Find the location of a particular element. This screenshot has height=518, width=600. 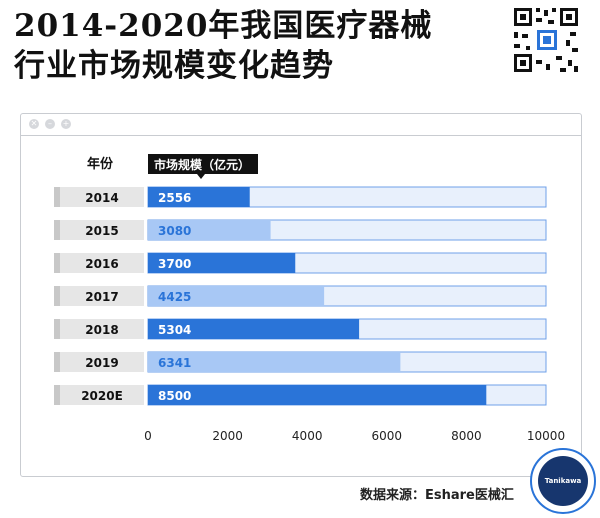

source-note: 数据来源：Eshare医械汇 is located at coordinates (437, 495).